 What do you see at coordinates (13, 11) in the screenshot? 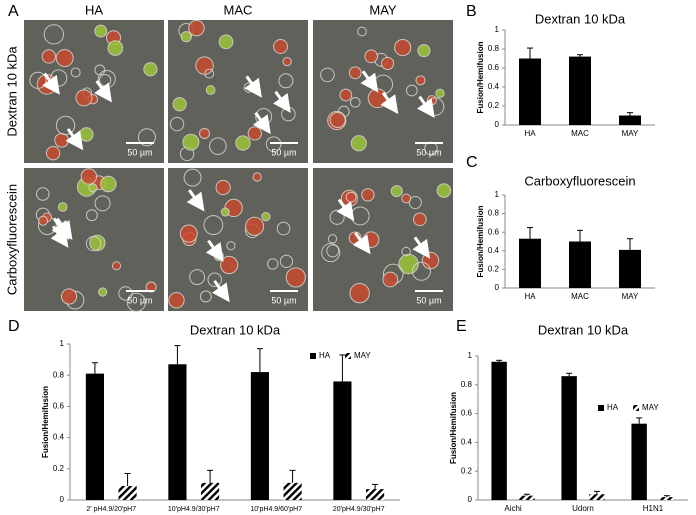
I see `panel-letter: A` at bounding box center [13, 11].